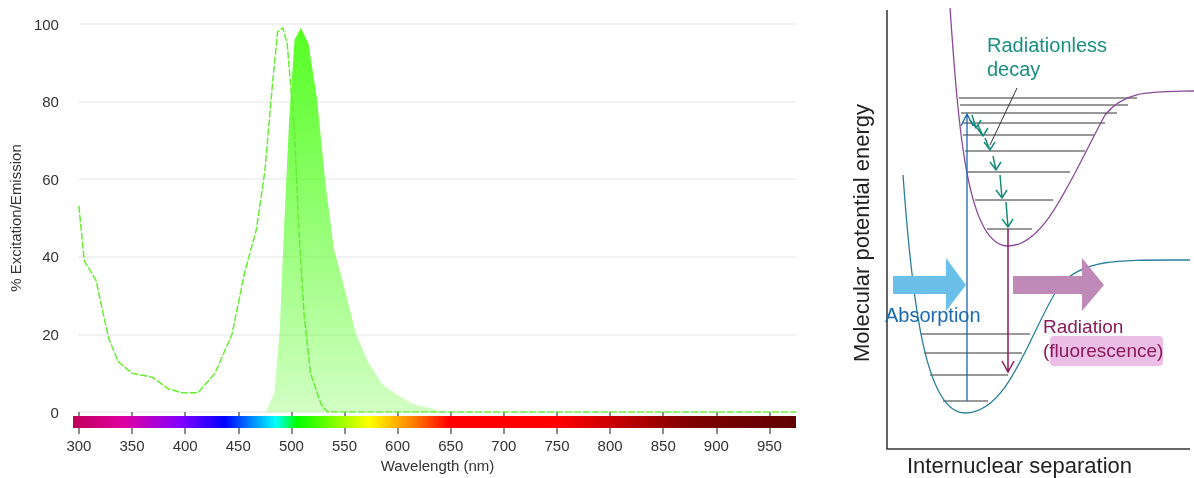 The image size is (1194, 478). What do you see at coordinates (46, 24) in the screenshot?
I see `y-tick-label: 100` at bounding box center [46, 24].